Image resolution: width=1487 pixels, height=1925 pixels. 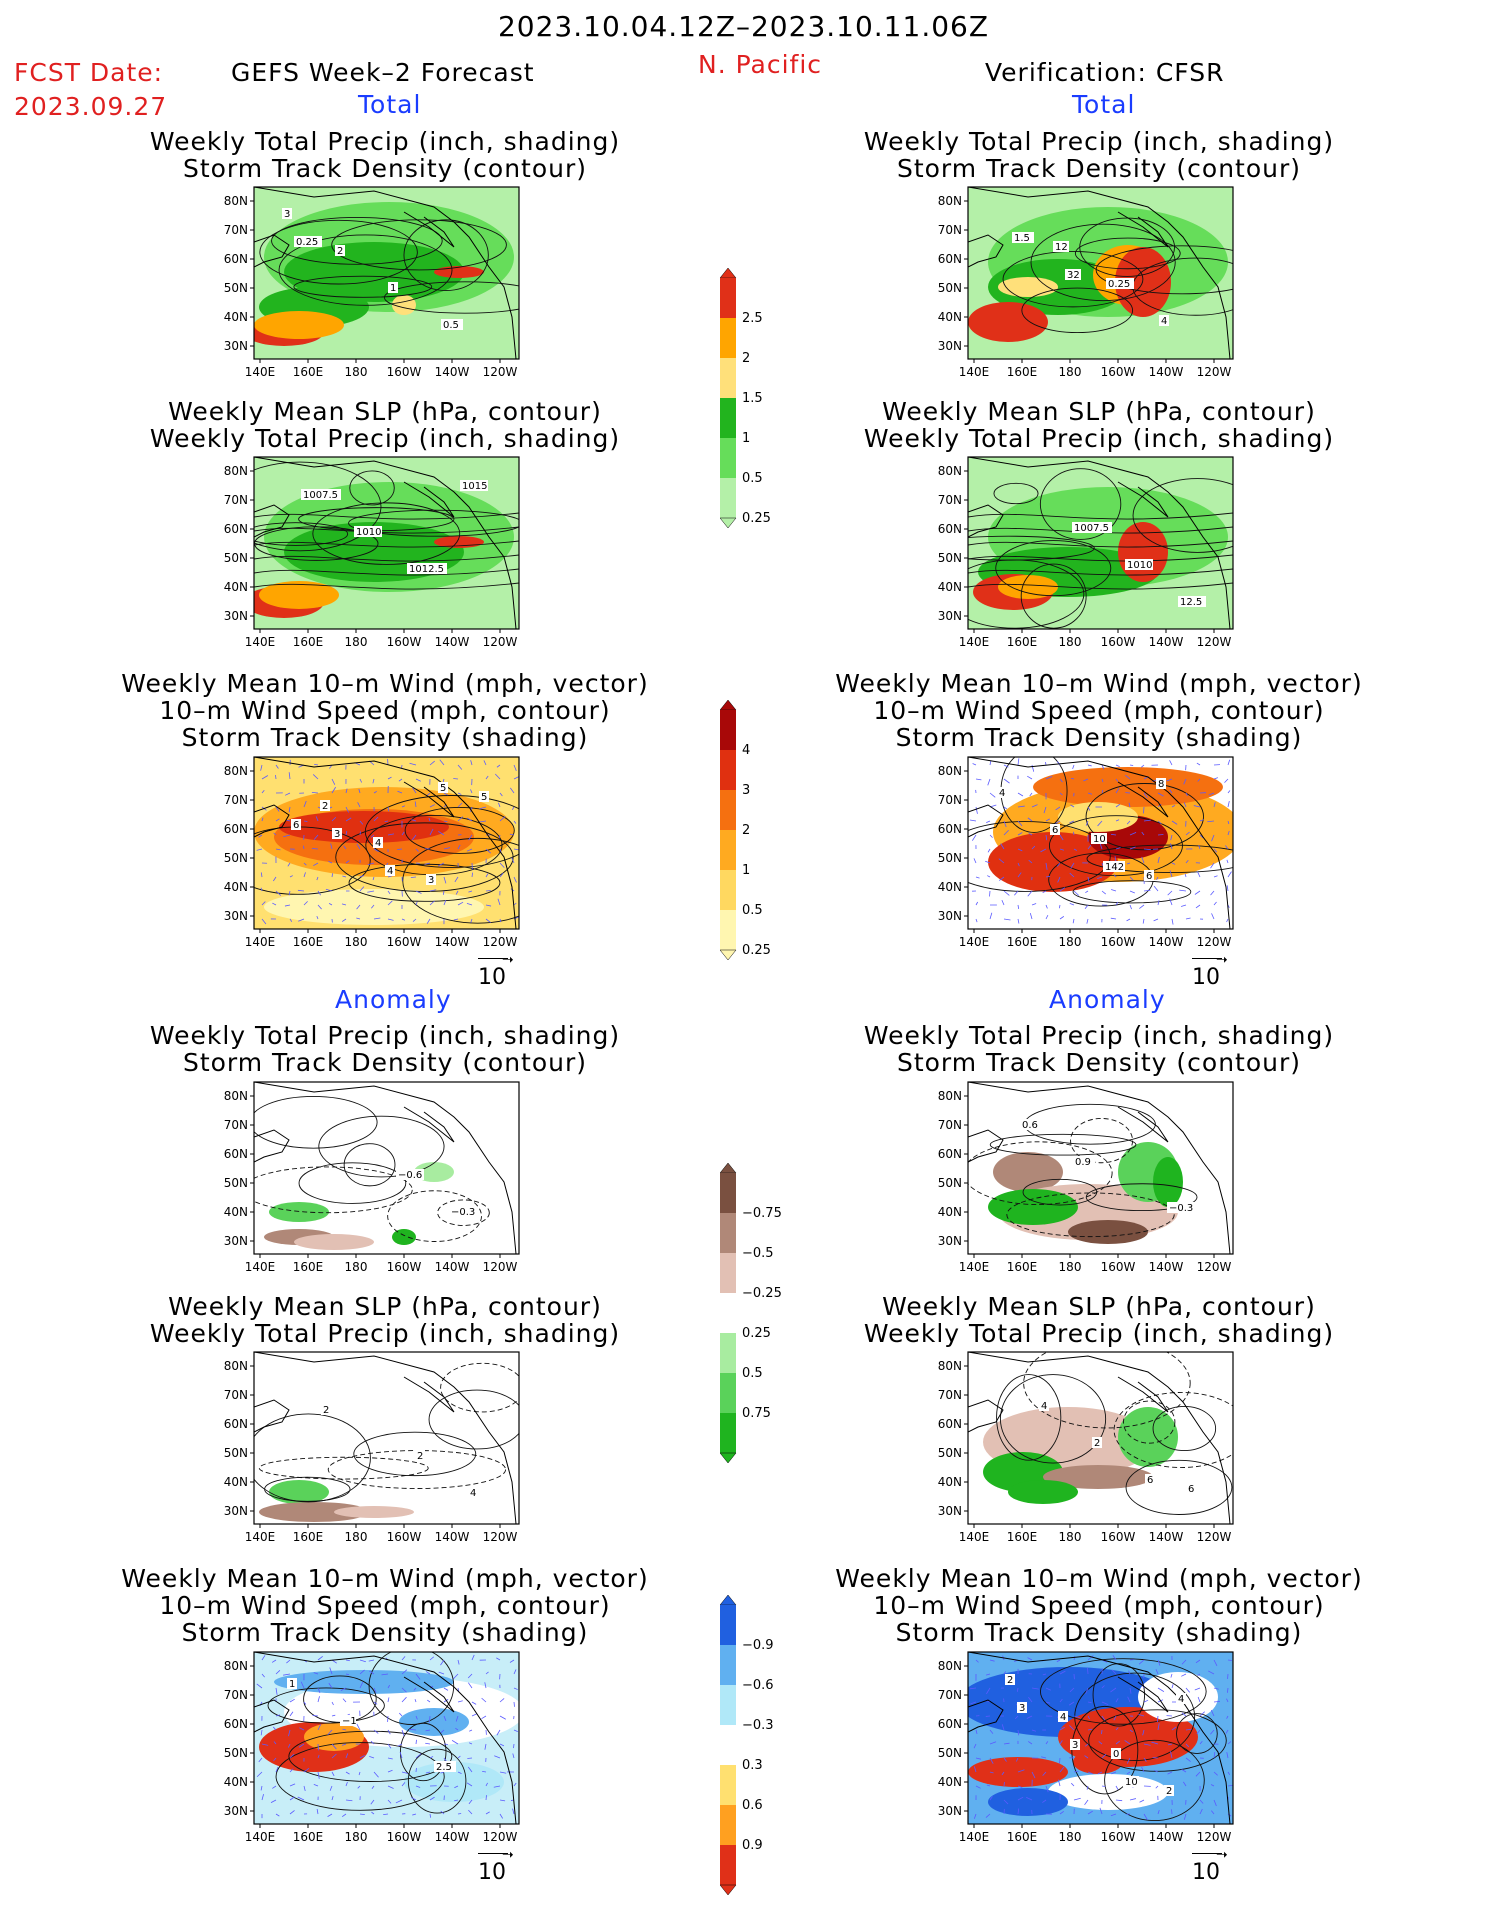 What do you see at coordinates (752, 398) in the screenshot?
I see `colorbar-label: 1.5` at bounding box center [752, 398].